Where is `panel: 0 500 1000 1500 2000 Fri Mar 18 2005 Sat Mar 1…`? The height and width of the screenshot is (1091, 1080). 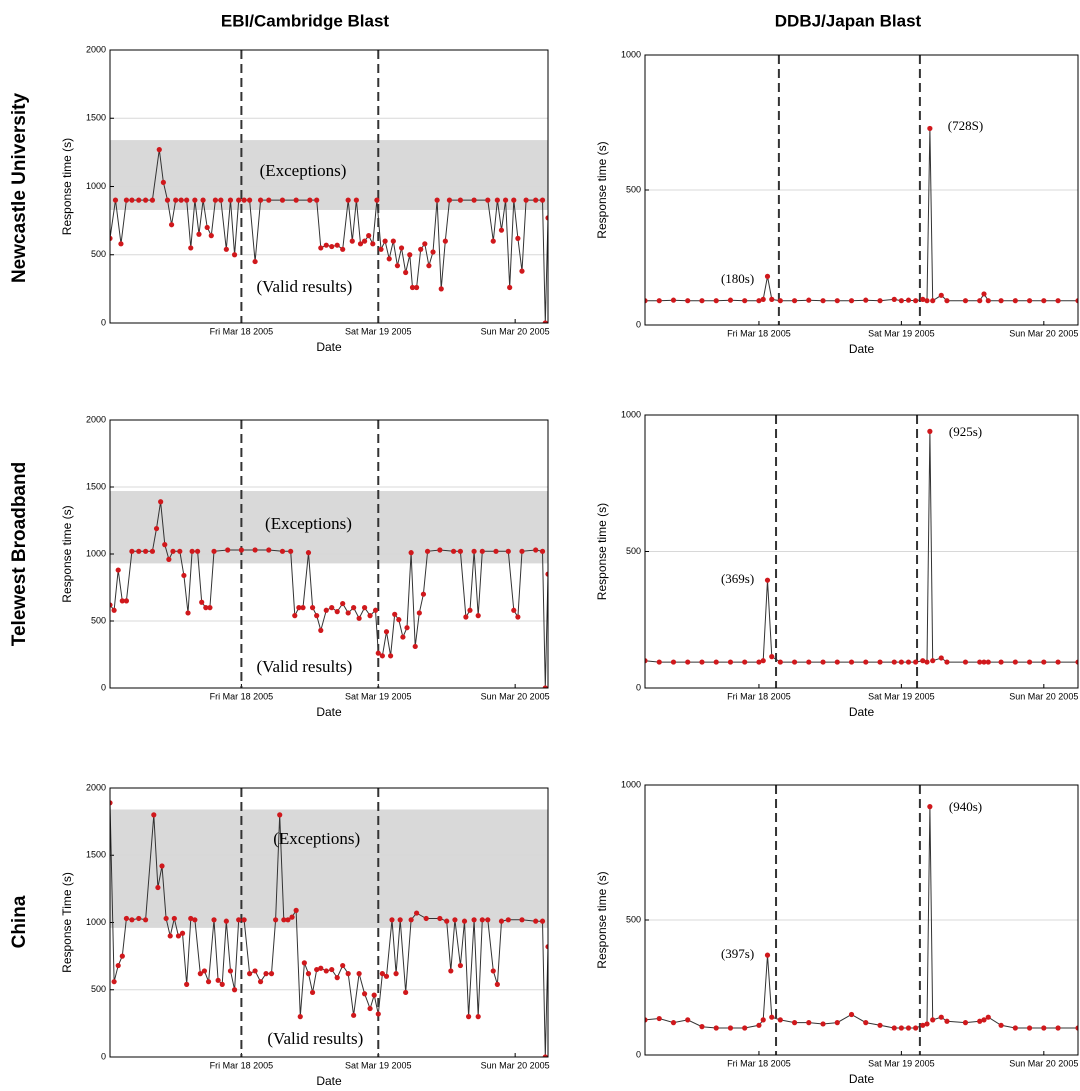 panel: 0 500 1000 1500 2000 Fri Mar 18 2005 Sat Mar 1… is located at coordinates (305, 935).